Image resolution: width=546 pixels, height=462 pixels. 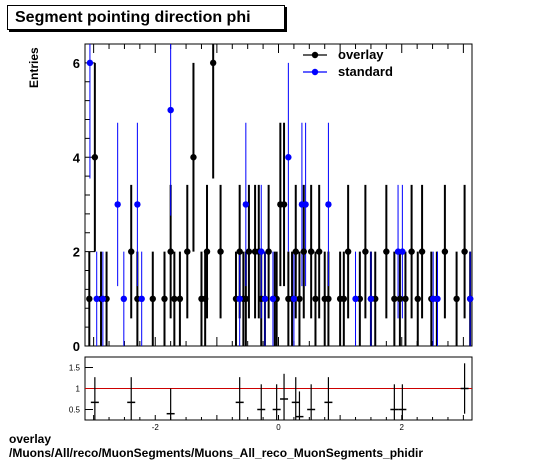 What do you see at coordinates (77, 157) in the screenshot?
I see `main-y-tick-label: 4` at bounding box center [77, 157].